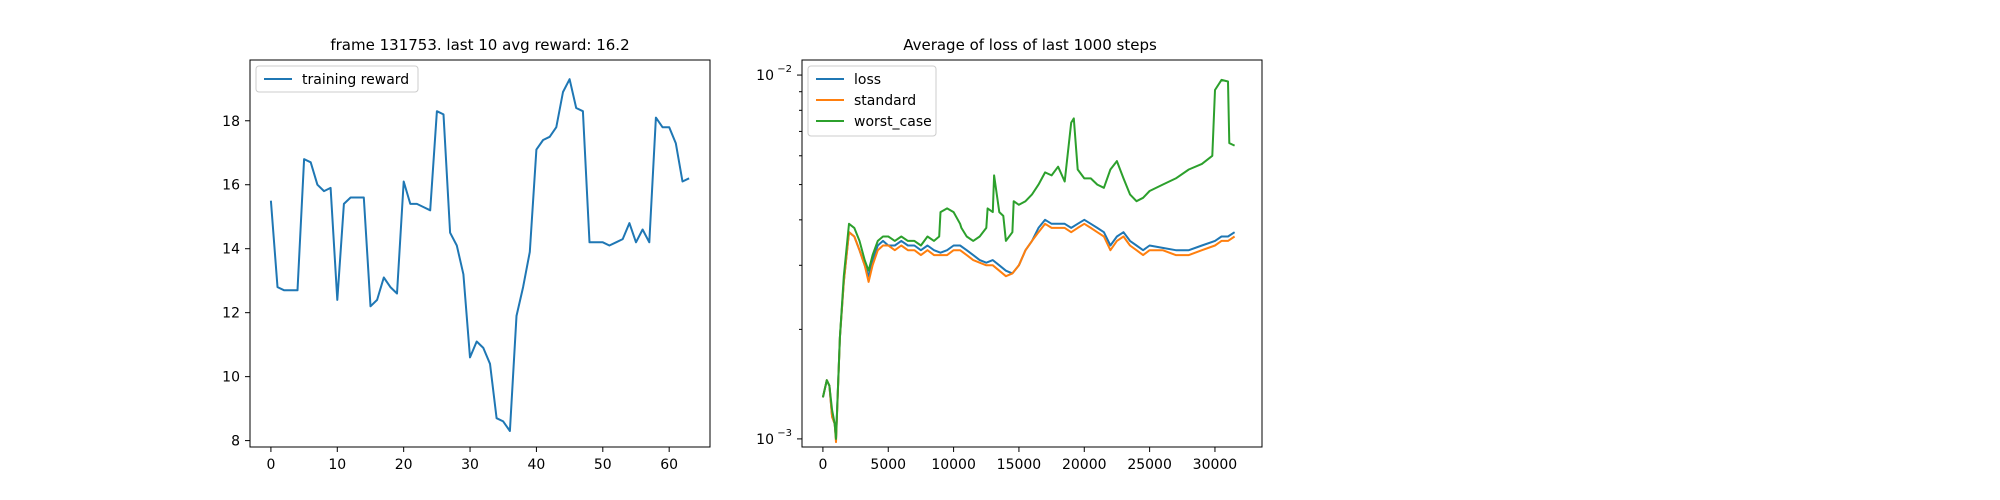 This screenshot has height=500, width=2000. What do you see at coordinates (479, 45) in the screenshot?
I see `reward-chart-title: frame 131753. last 10 avg reward: 16.2` at bounding box center [479, 45].